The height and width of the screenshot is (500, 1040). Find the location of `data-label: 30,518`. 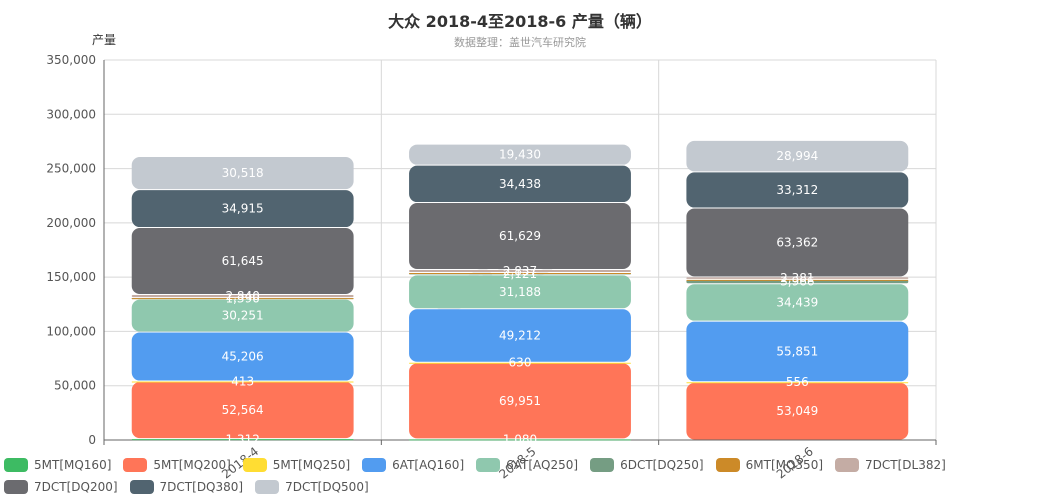

data-label: 30,518 is located at coordinates (243, 173).